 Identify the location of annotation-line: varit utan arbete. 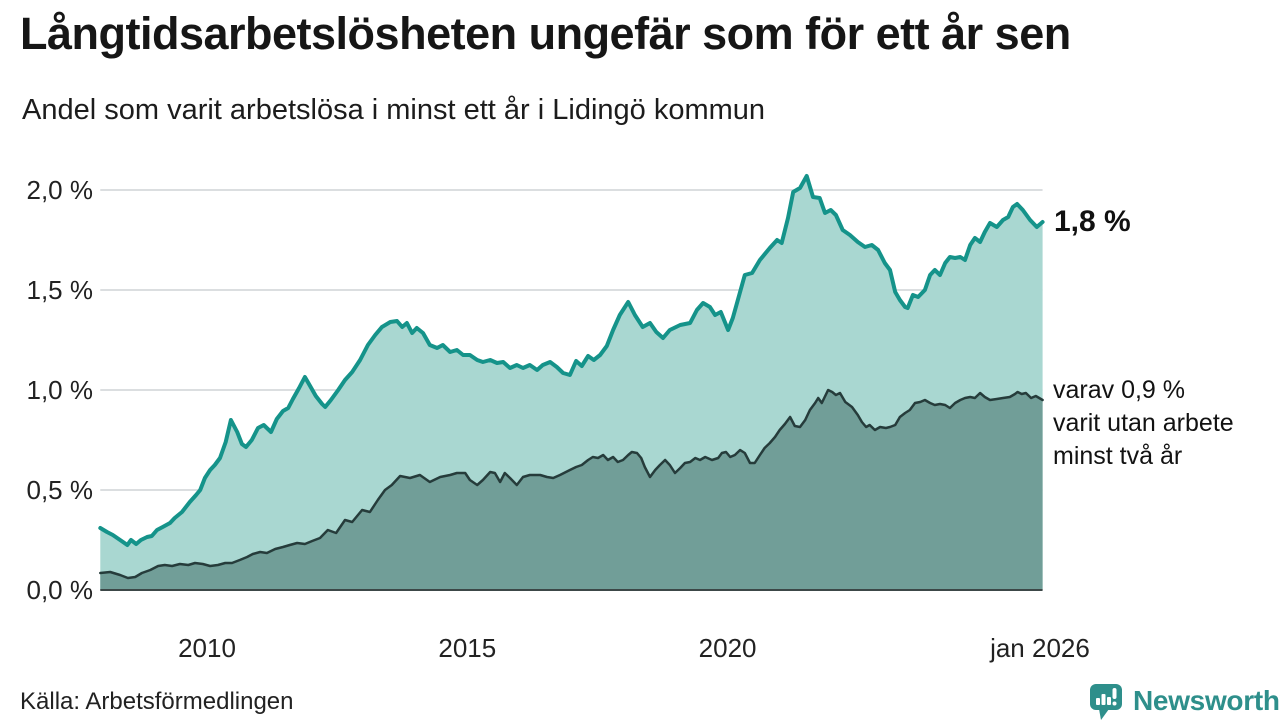
(1143, 423).